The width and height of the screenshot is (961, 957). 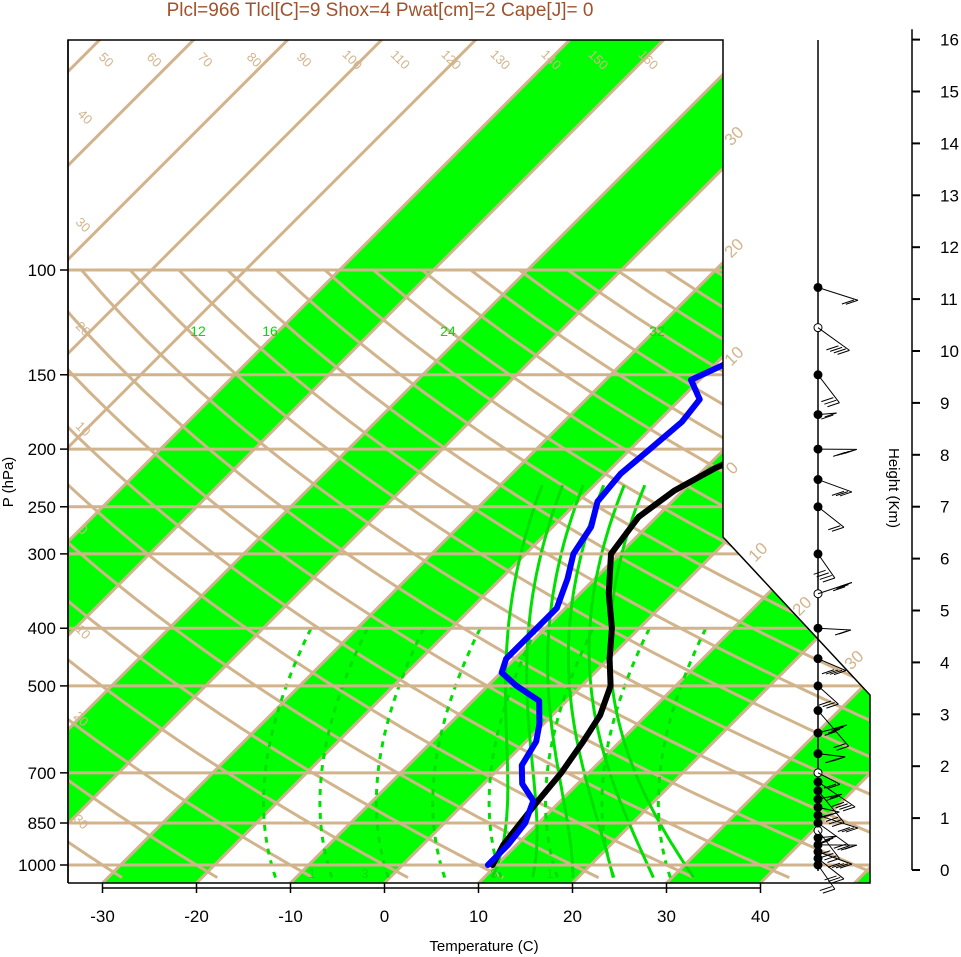 I want to click on height-tick-label: 15, so click(x=949, y=92).